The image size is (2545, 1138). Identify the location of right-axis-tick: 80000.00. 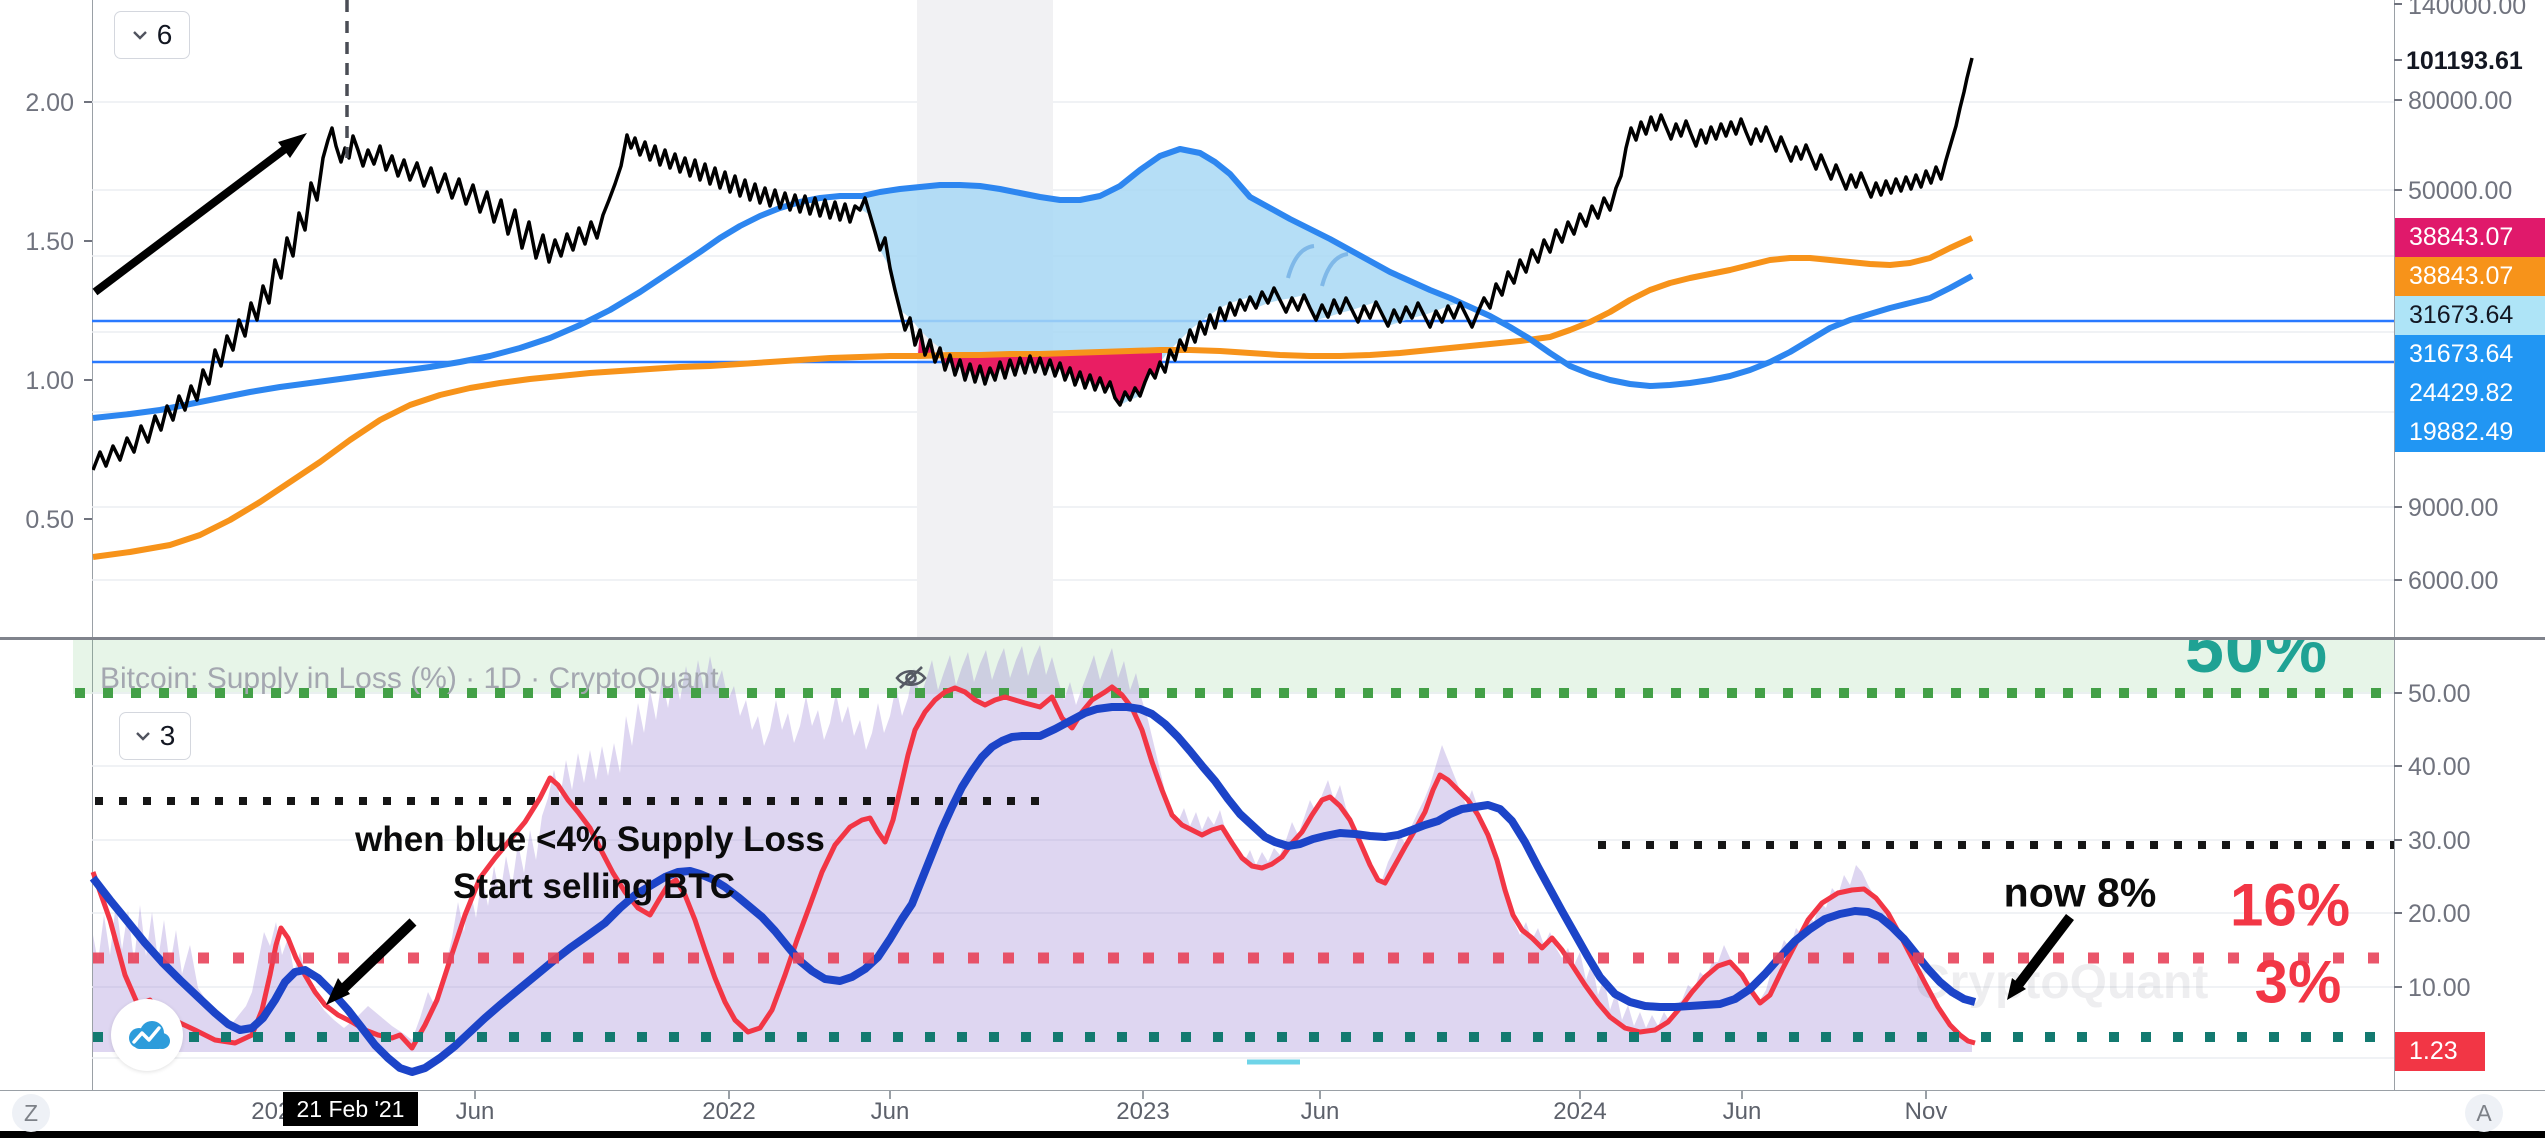
(2460, 101).